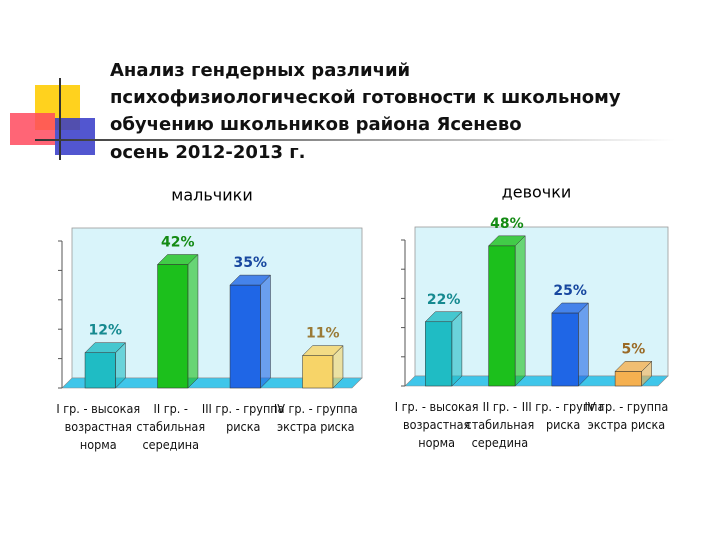  Describe the element at coordinates (323, 334) in the screenshot. I see `value-label: 11%` at that location.